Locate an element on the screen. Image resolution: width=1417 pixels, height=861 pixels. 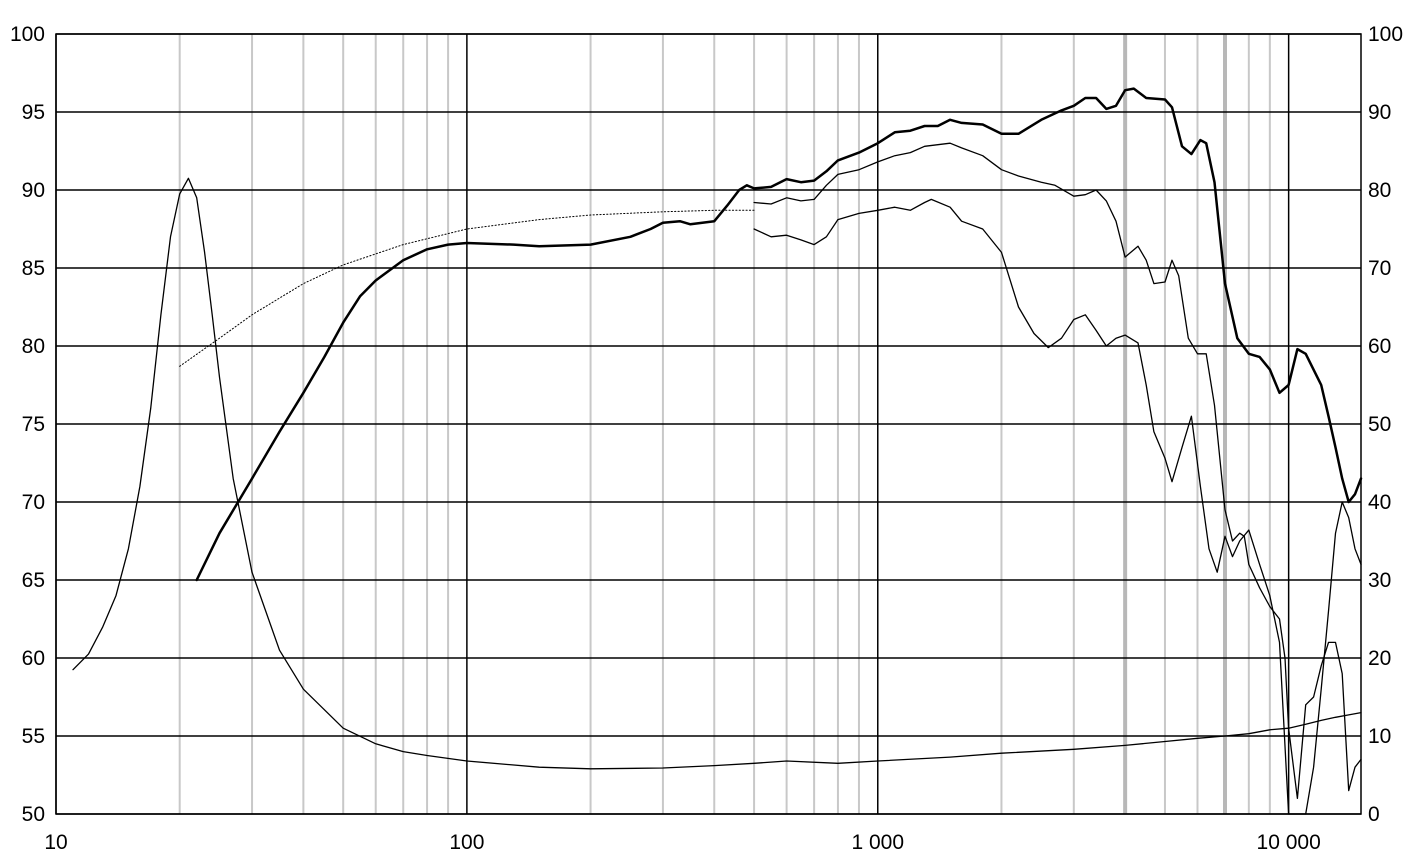
y-tick-label: 75 is located at coordinates (33, 424).